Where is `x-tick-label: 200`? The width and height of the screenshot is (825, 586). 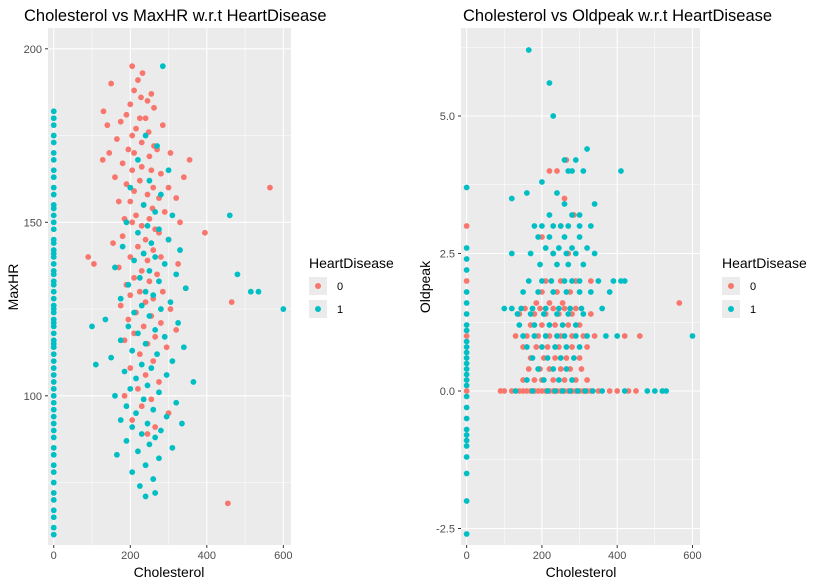
x-tick-label: 200 is located at coordinates (542, 556).